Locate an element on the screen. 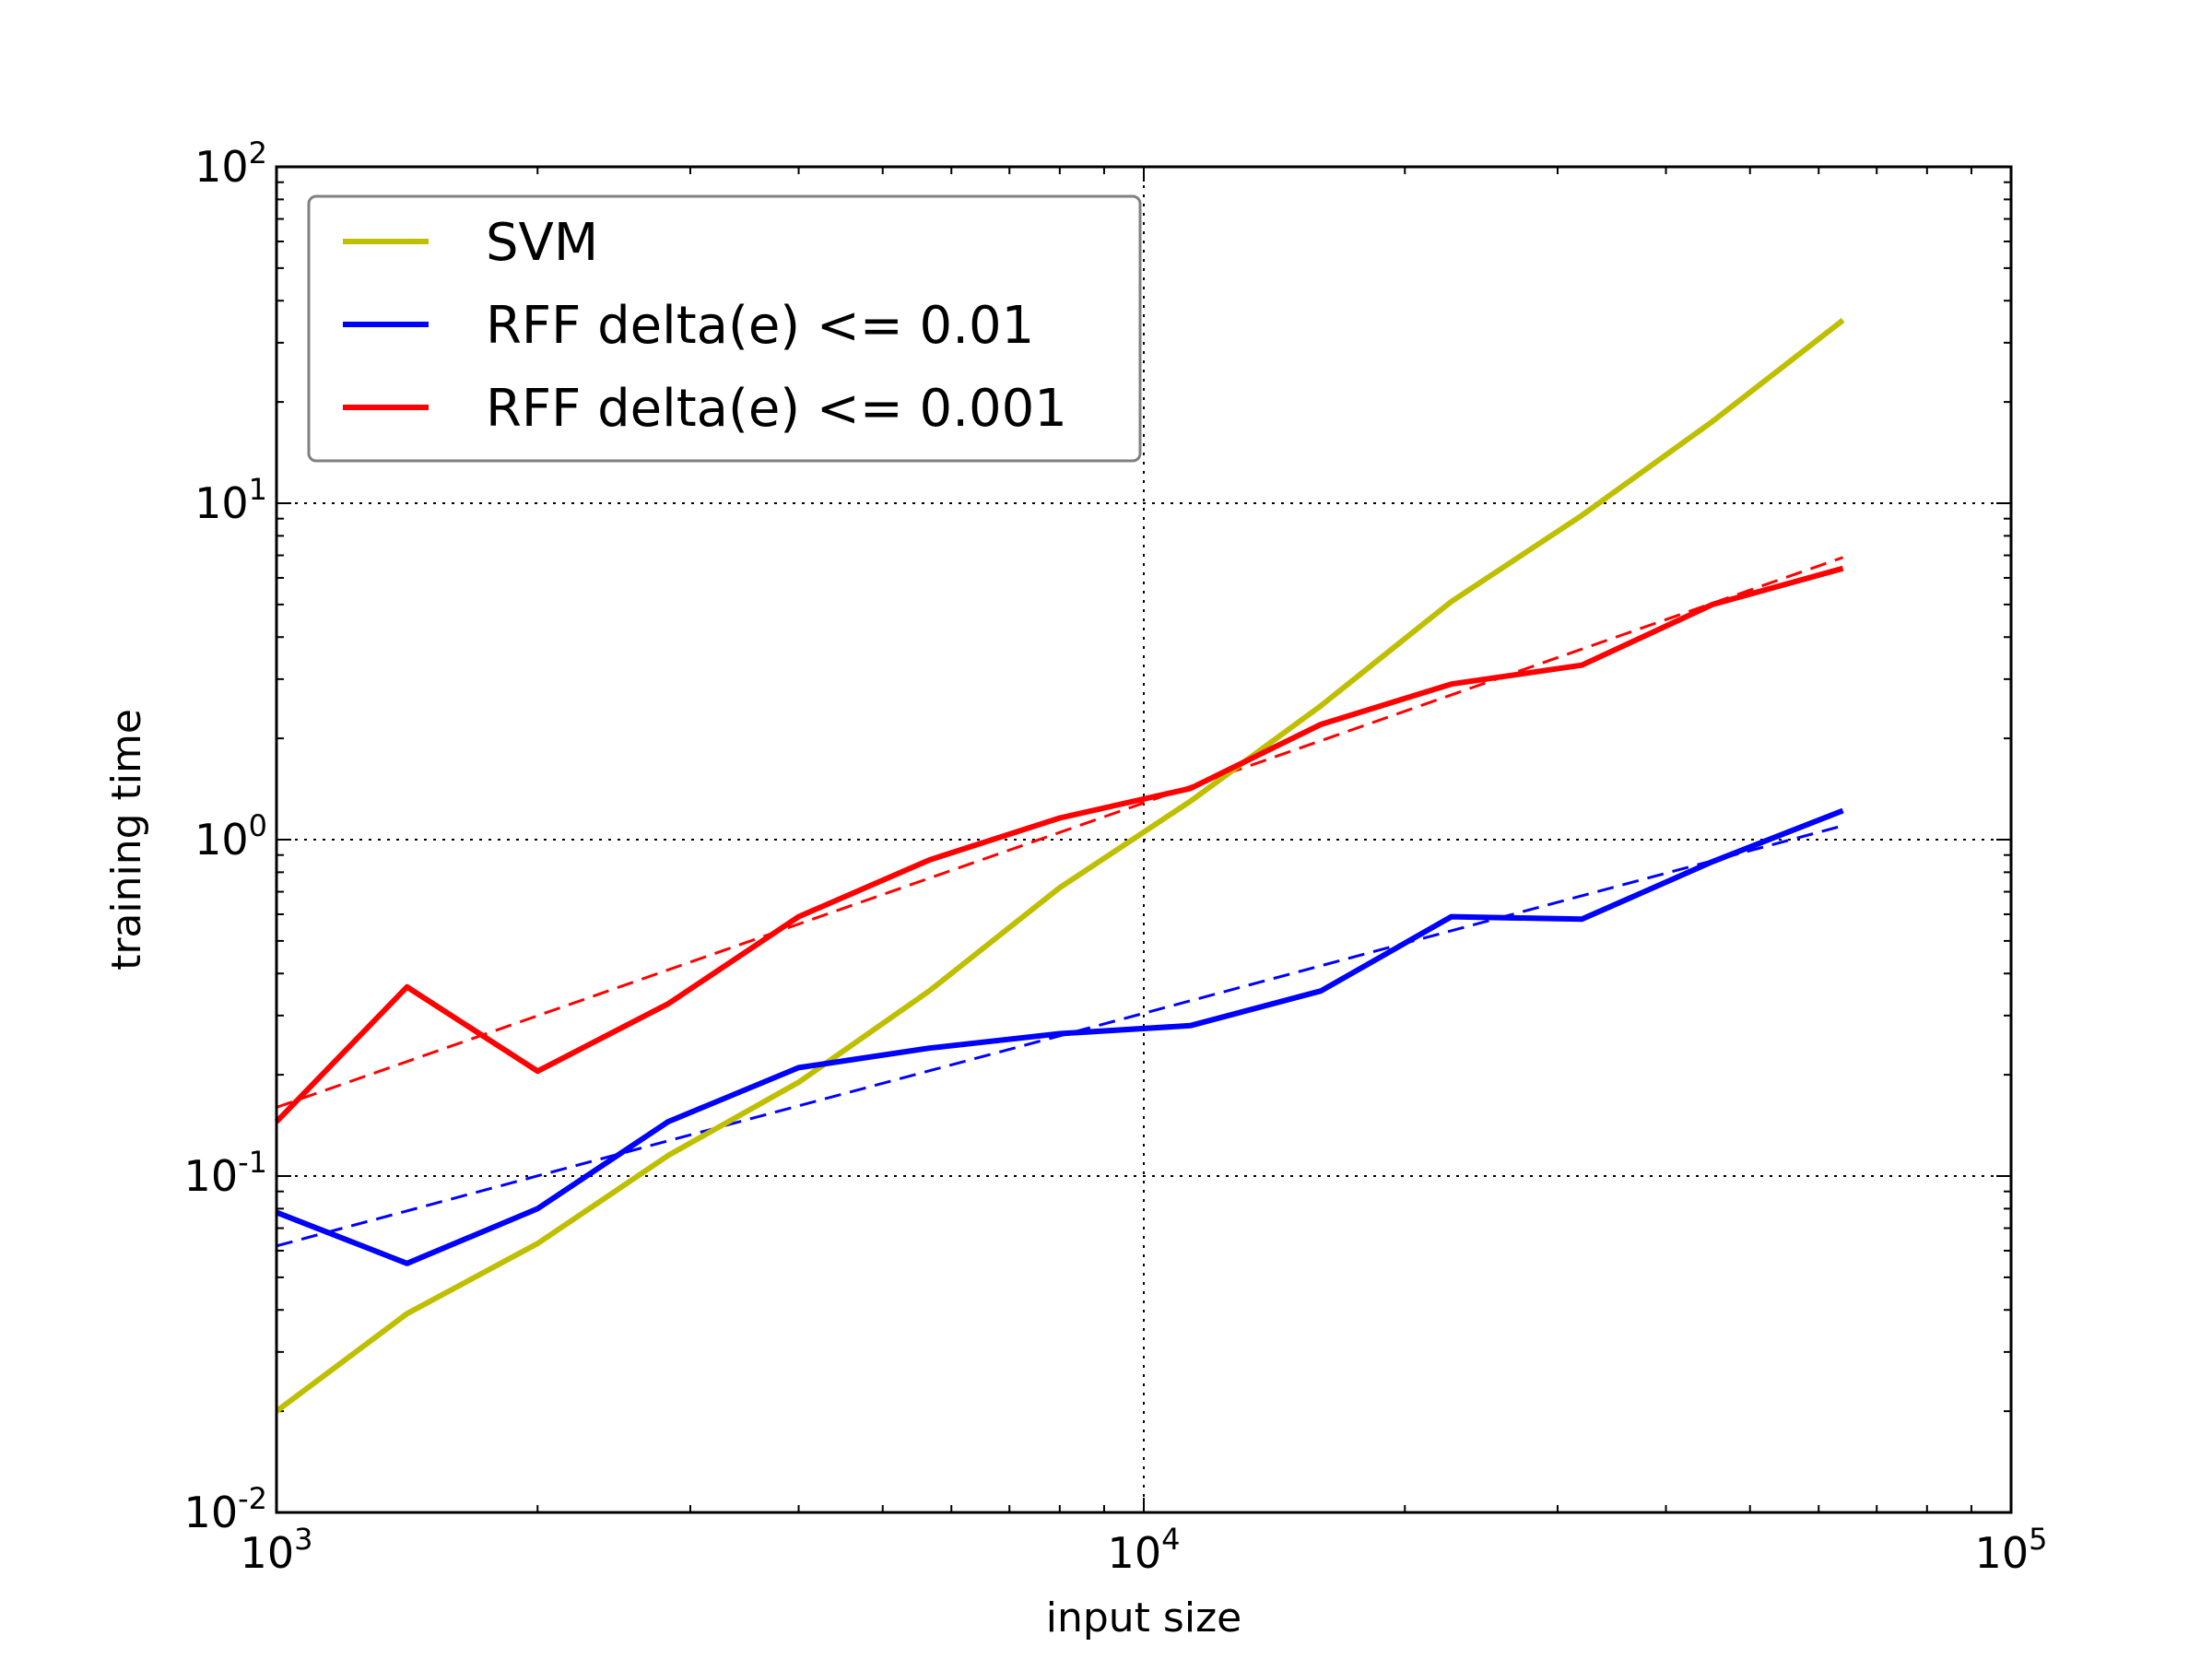 Image resolution: width=2212 pixels, height=1659 pixels. x-tick-label: 10⁵ is located at coordinates (2011, 1550).